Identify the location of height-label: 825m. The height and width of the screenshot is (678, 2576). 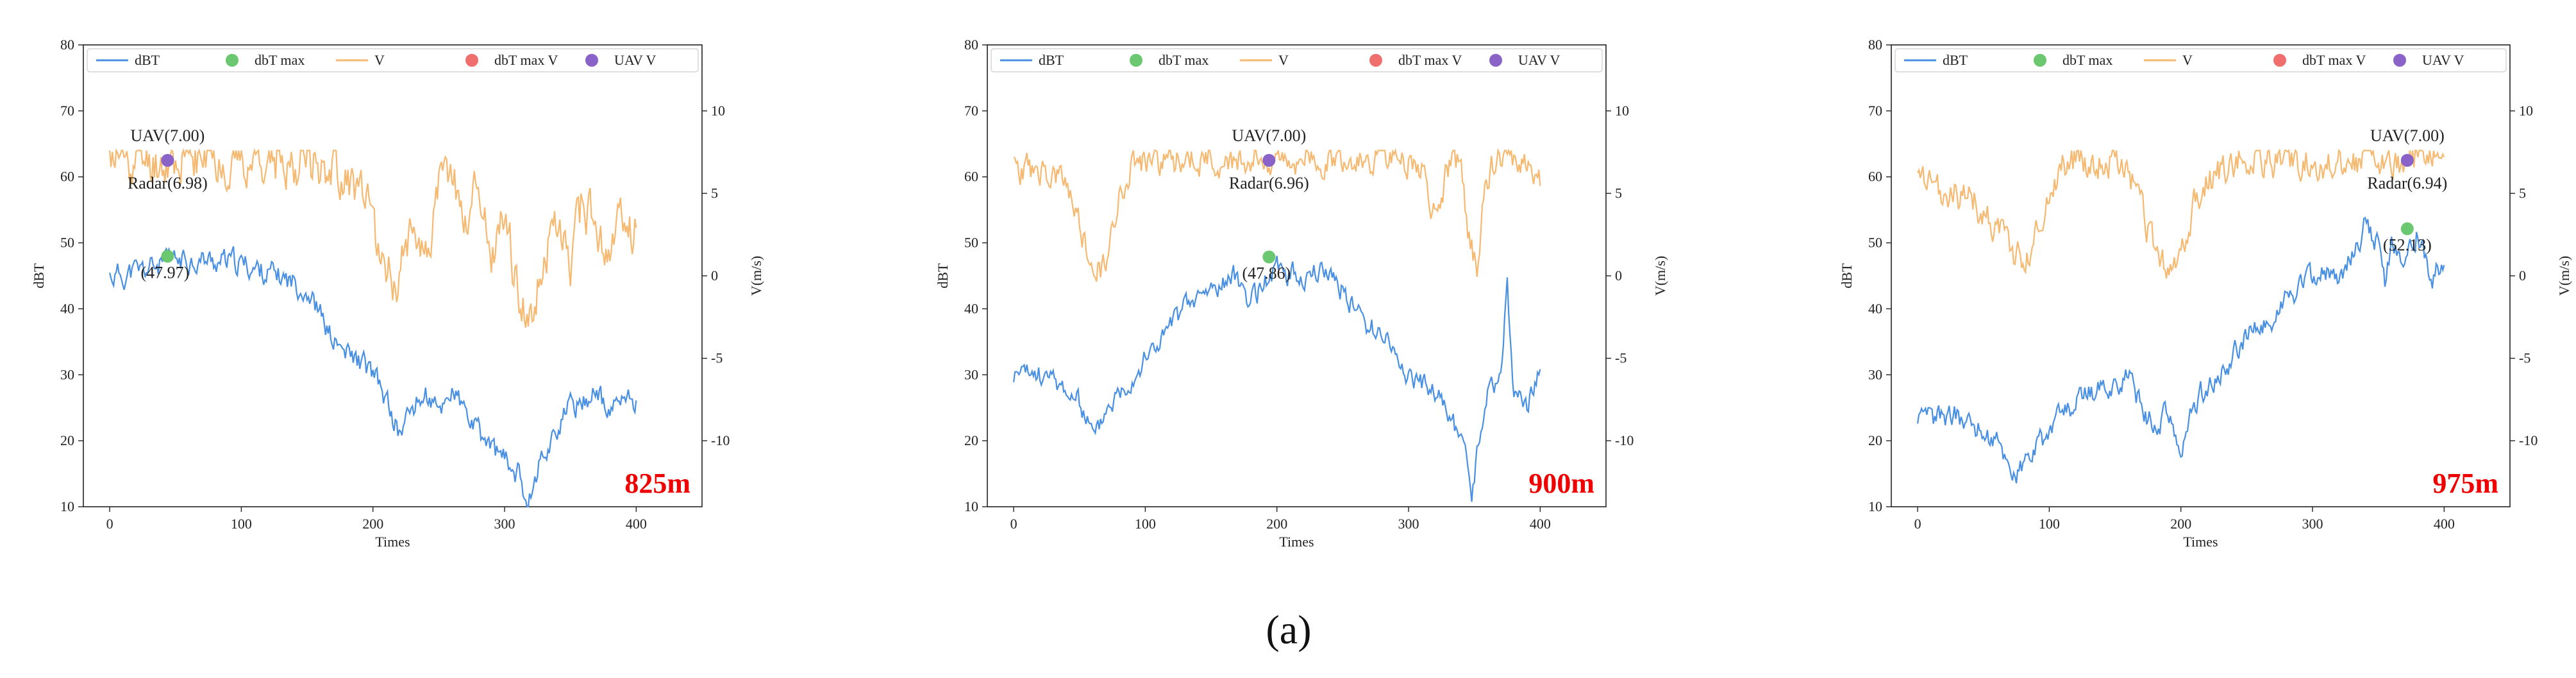
(657, 483).